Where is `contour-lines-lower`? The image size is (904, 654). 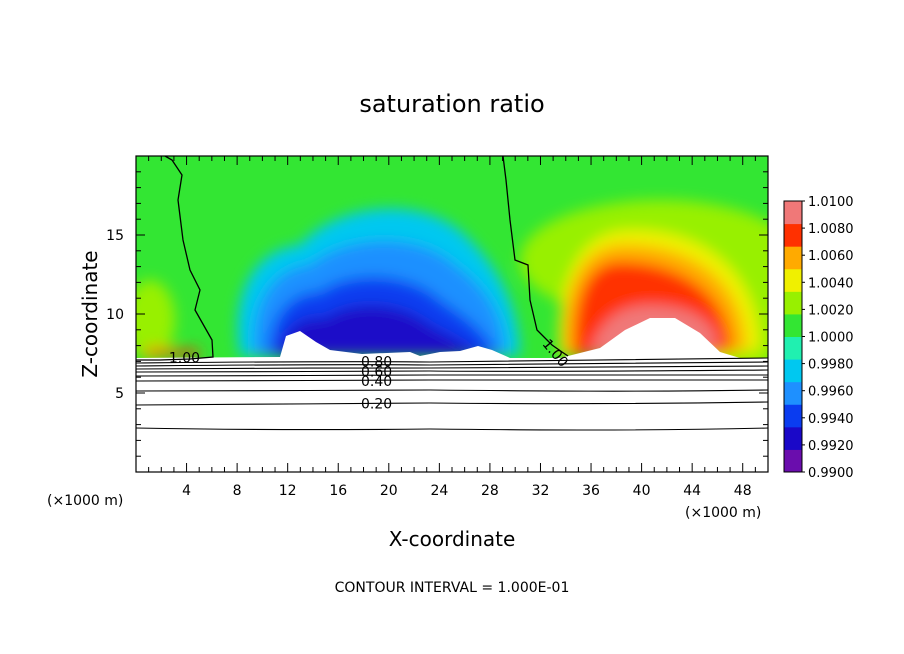
contour-lines-lower is located at coordinates (452, 394).